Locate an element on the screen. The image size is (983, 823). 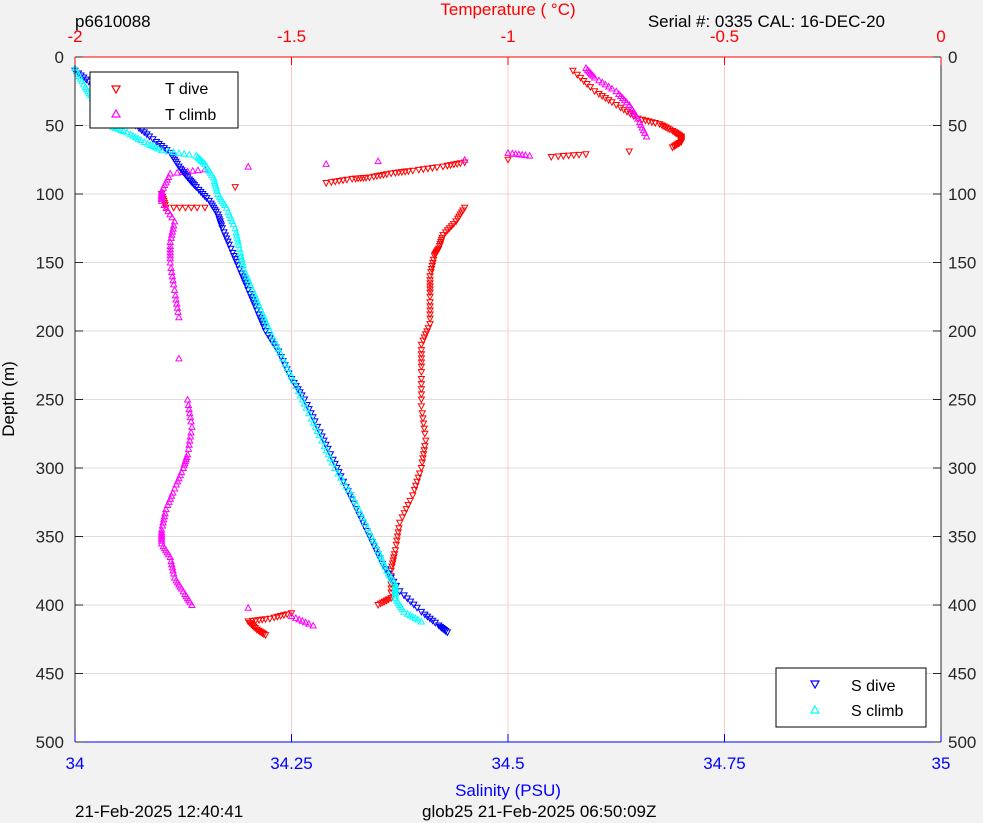
footer-mission: glob25 21-Feb-2025 06:50:09Z is located at coordinates (539, 811).